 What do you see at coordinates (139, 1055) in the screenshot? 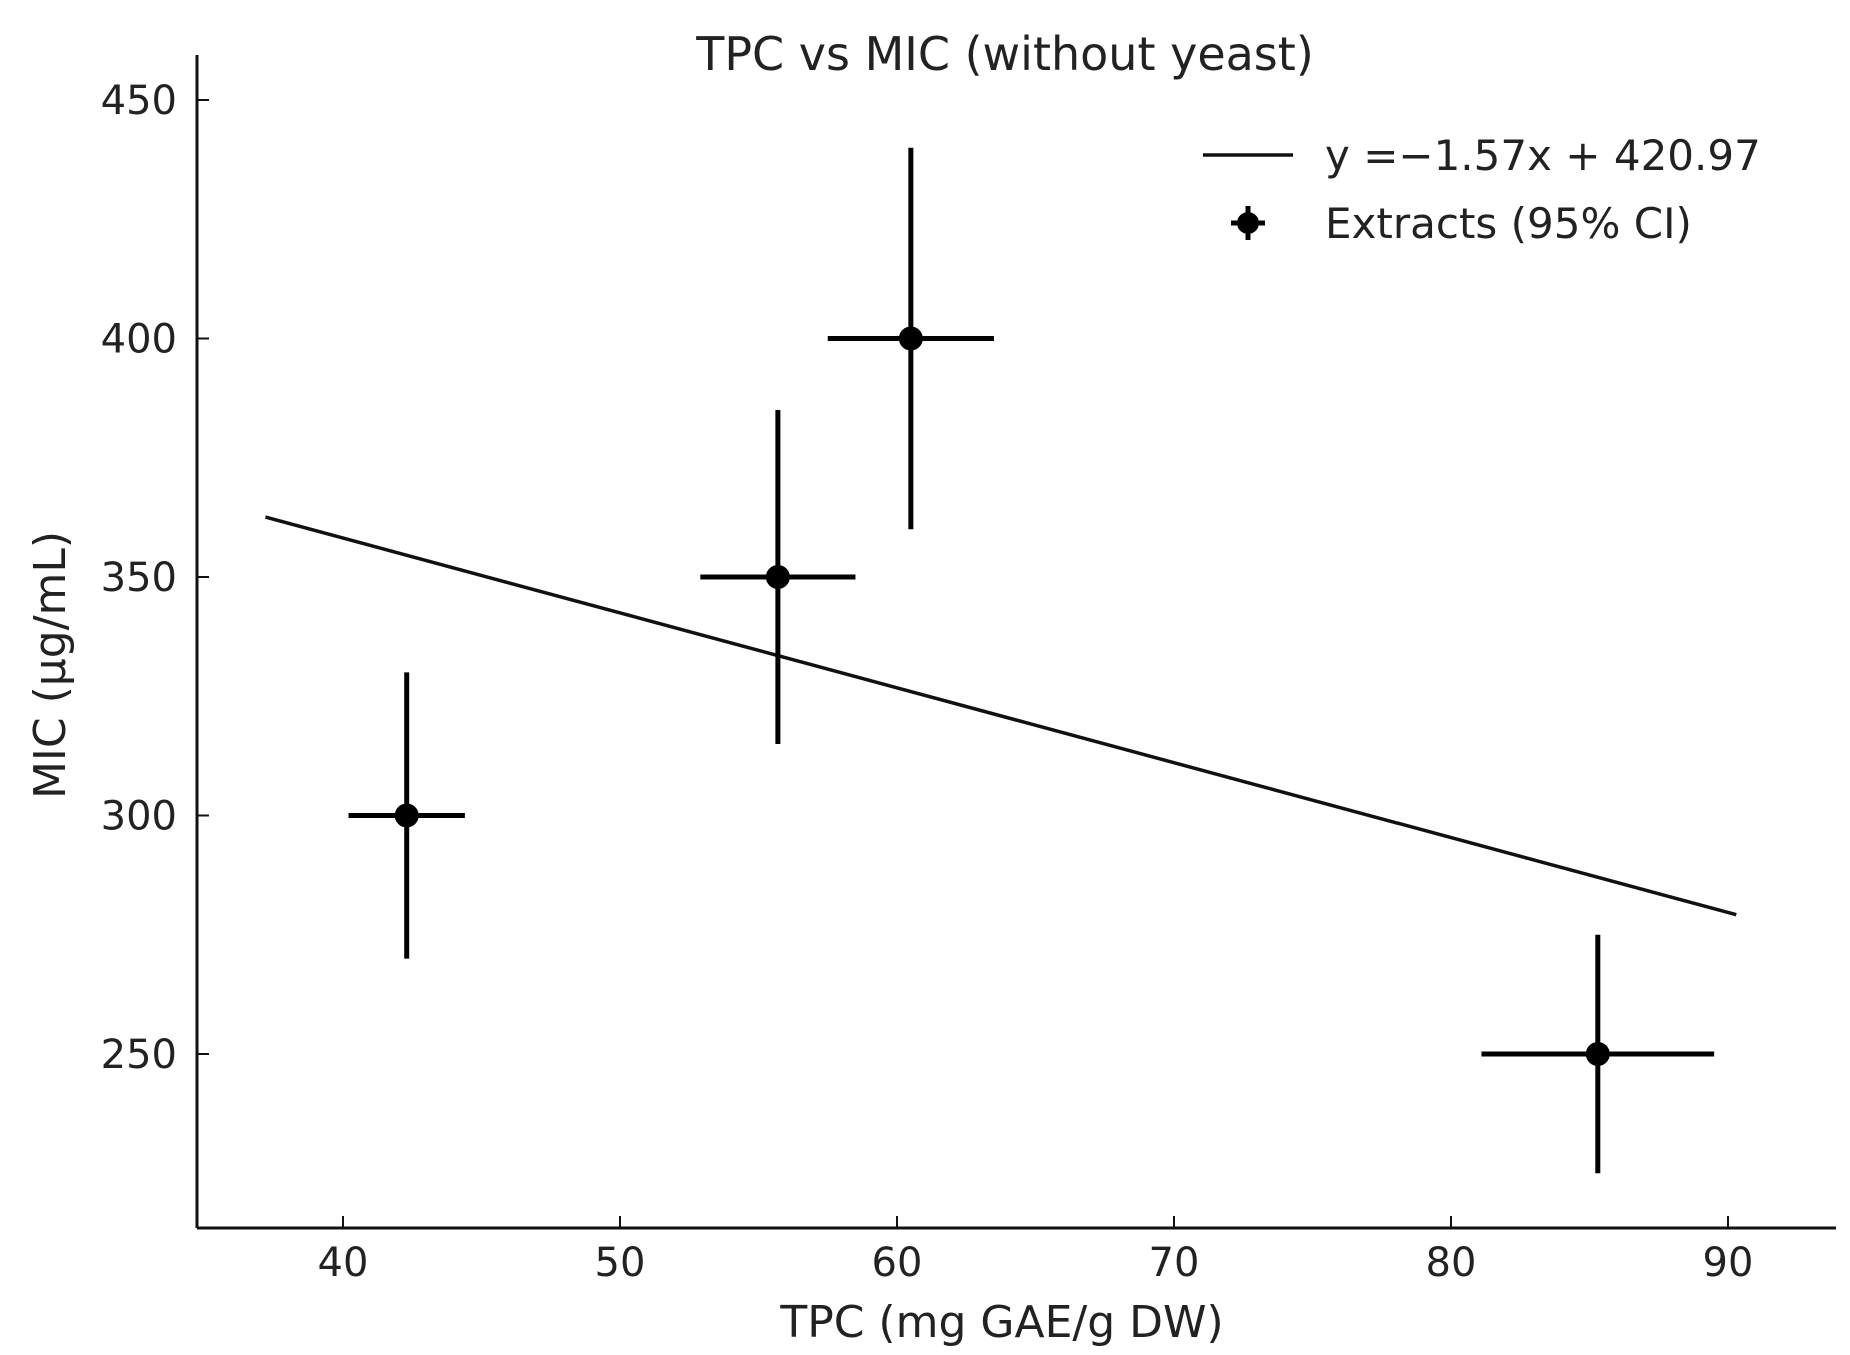
I see `y-tick-label: 250` at bounding box center [139, 1055].